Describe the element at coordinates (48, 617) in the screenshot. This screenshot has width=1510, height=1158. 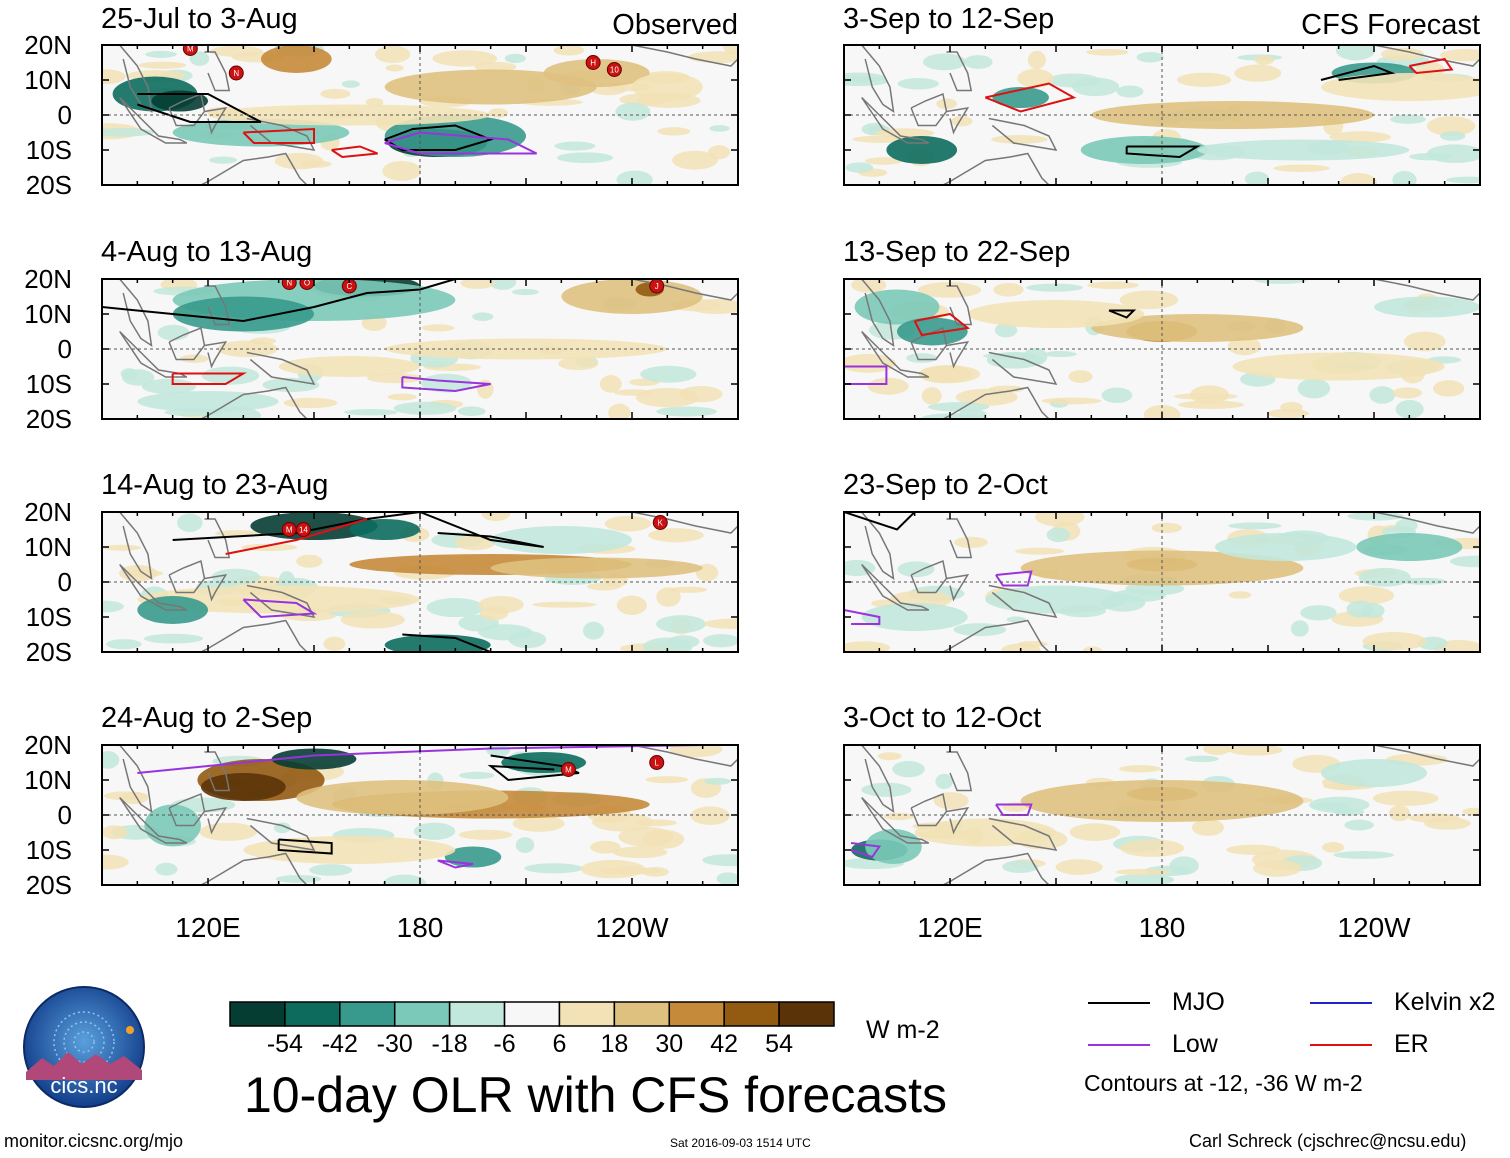
I see `y-tick-label: 10S` at that location.